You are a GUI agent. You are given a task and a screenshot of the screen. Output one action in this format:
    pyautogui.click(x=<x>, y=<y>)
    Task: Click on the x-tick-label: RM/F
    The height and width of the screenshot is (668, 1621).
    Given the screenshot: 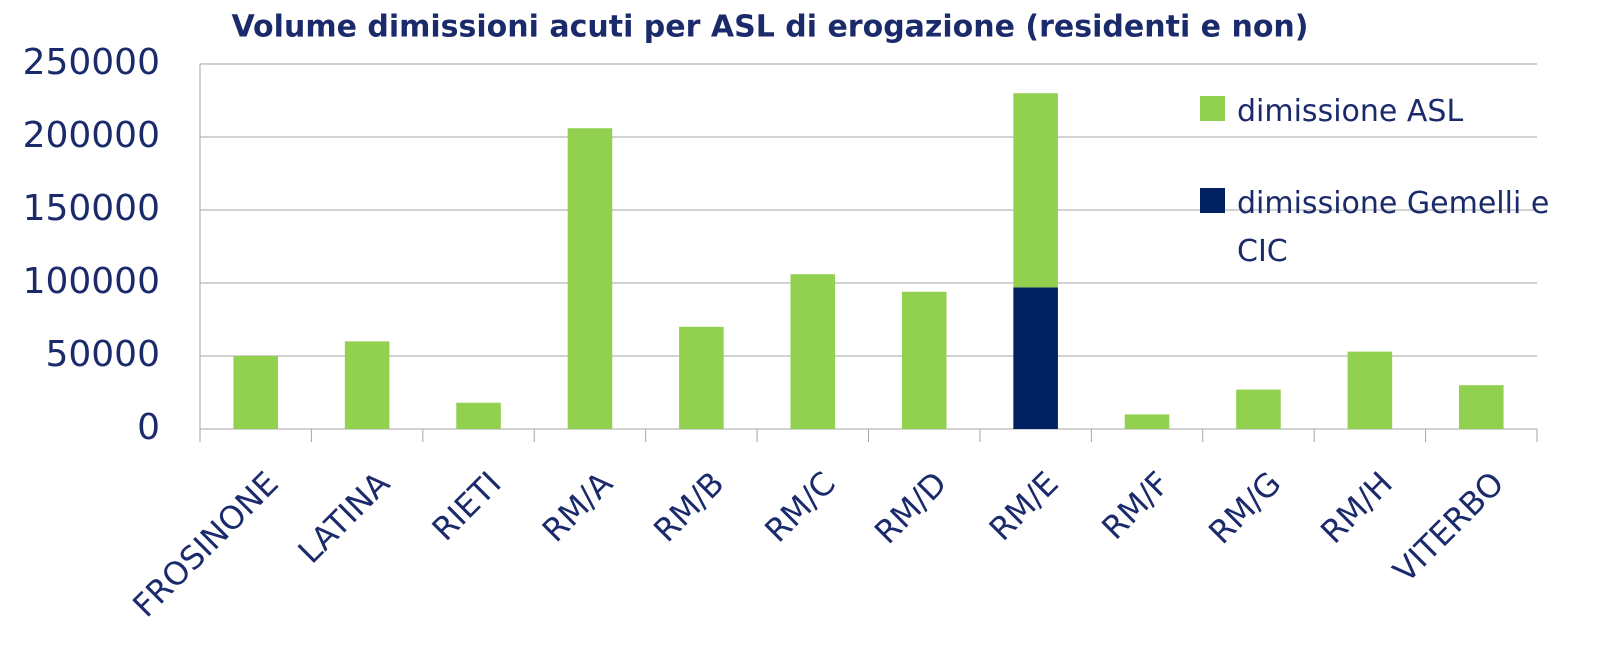 What is the action you would take?
    pyautogui.click(x=1135, y=505)
    